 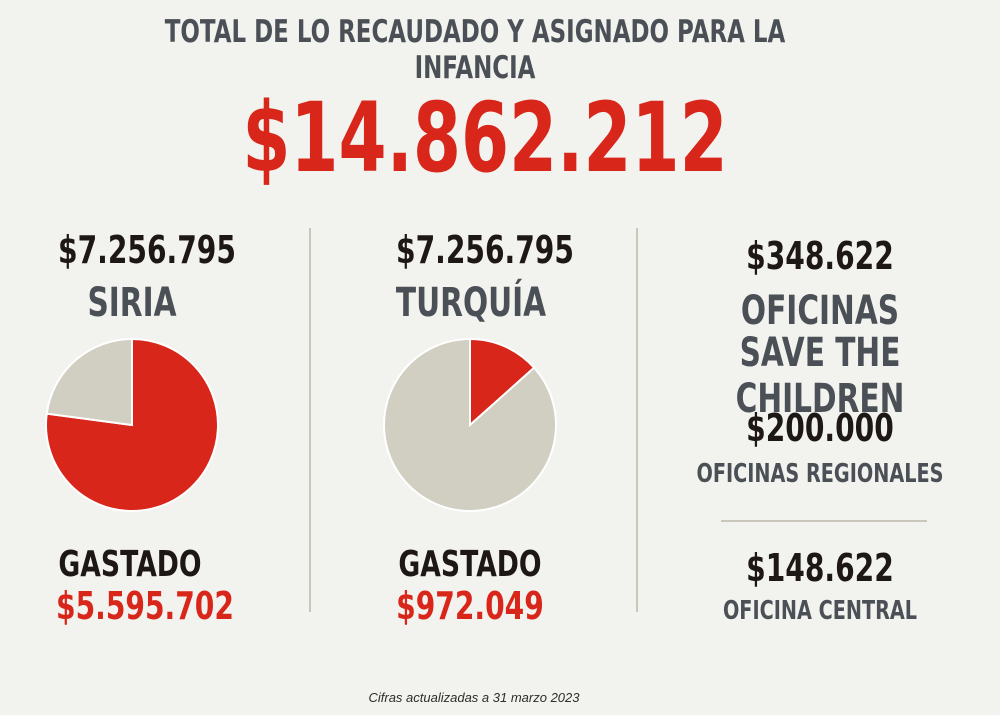 What do you see at coordinates (820, 428) in the screenshot?
I see `regional-amount: $200.000` at bounding box center [820, 428].